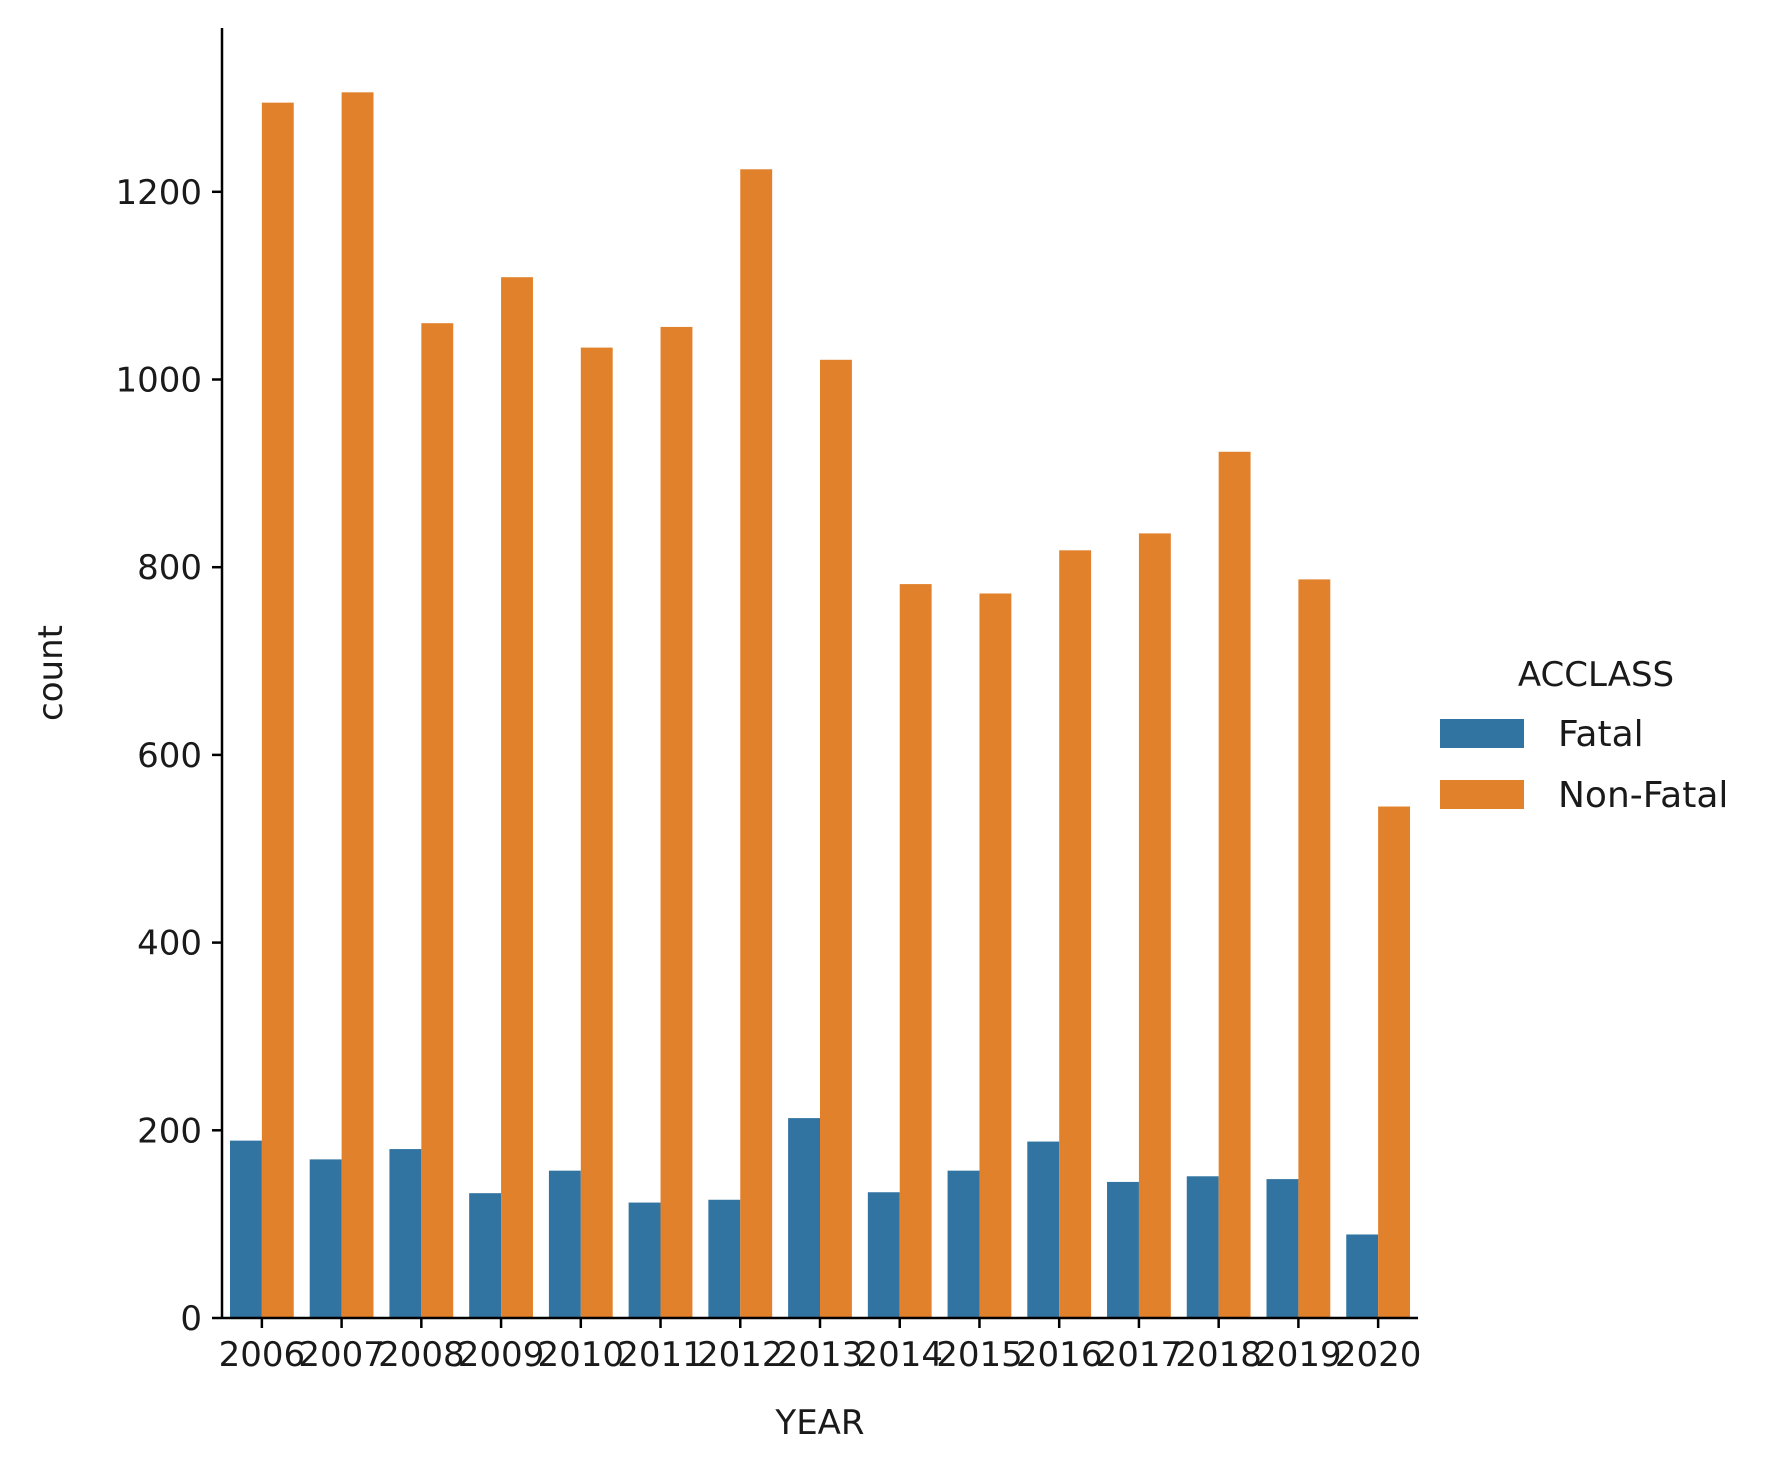 Image resolution: width=1786 pixels, height=1474 pixels. What do you see at coordinates (740, 1355) in the screenshot?
I see `x-tick-label: 2012` at bounding box center [740, 1355].